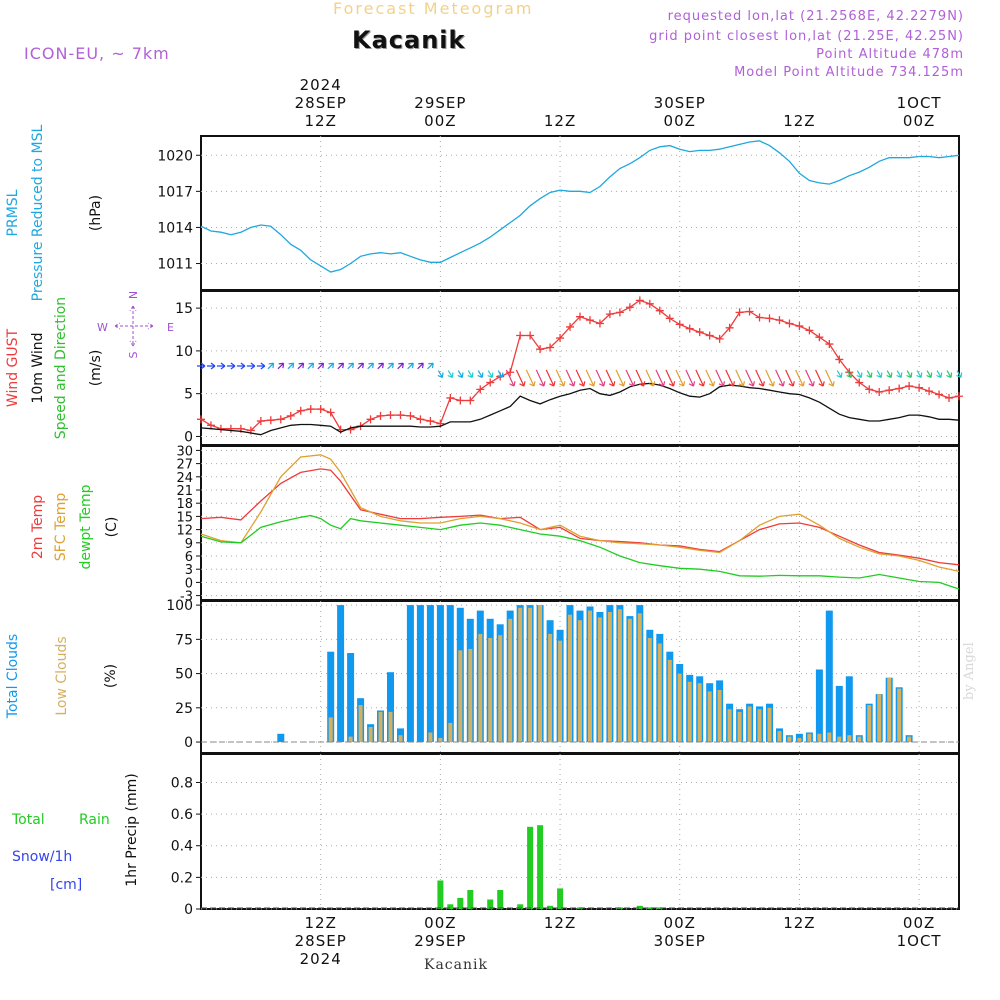 The width and height of the screenshot is (1000, 1000). I want to click on pressure-series-0-line, so click(580, 206).